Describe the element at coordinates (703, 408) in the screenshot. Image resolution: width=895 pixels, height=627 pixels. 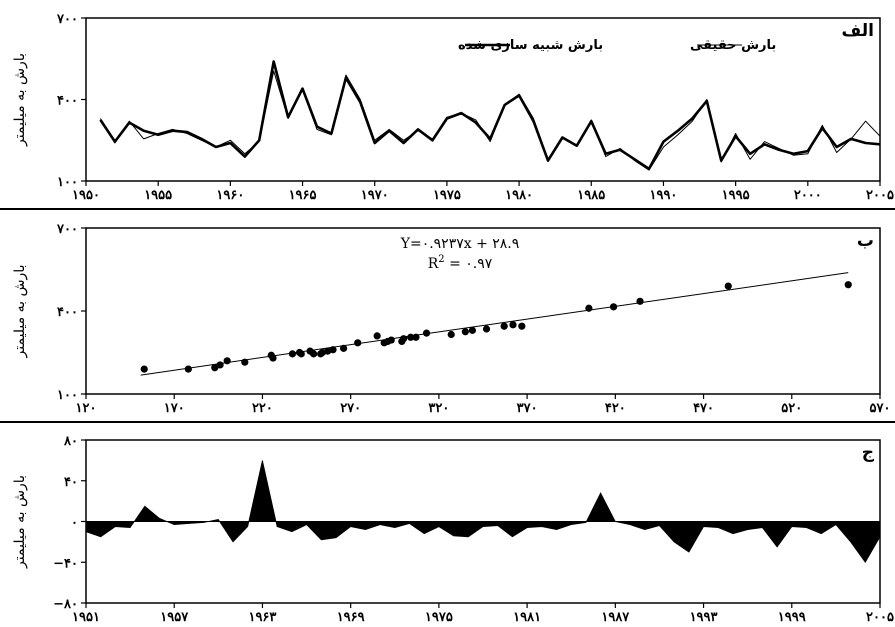
I see `panel-b-x-tick-label: ۴۷۰` at that location.